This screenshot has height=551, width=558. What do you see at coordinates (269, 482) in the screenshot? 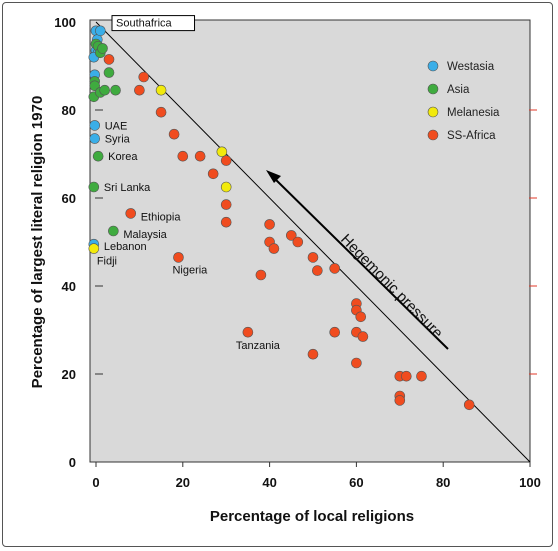
I see `x-tick-label: 40` at bounding box center [269, 482].